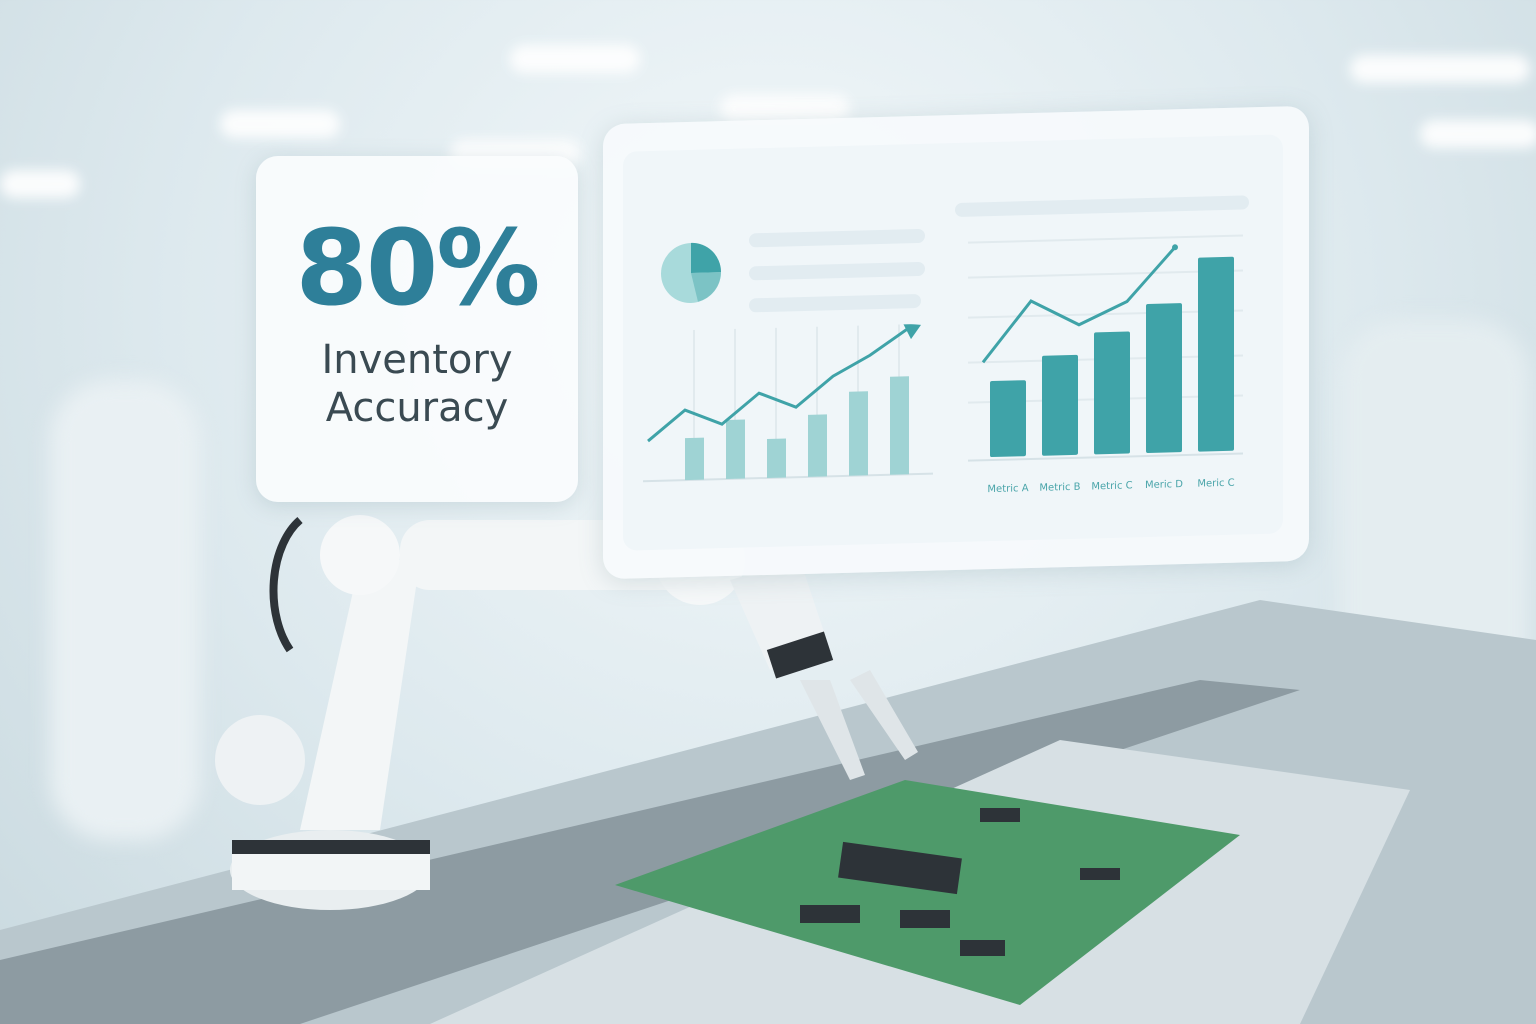 The width and height of the screenshot is (1536, 1024). What do you see at coordinates (1164, 485) in the screenshot?
I see `category-label: Meric D` at bounding box center [1164, 485].